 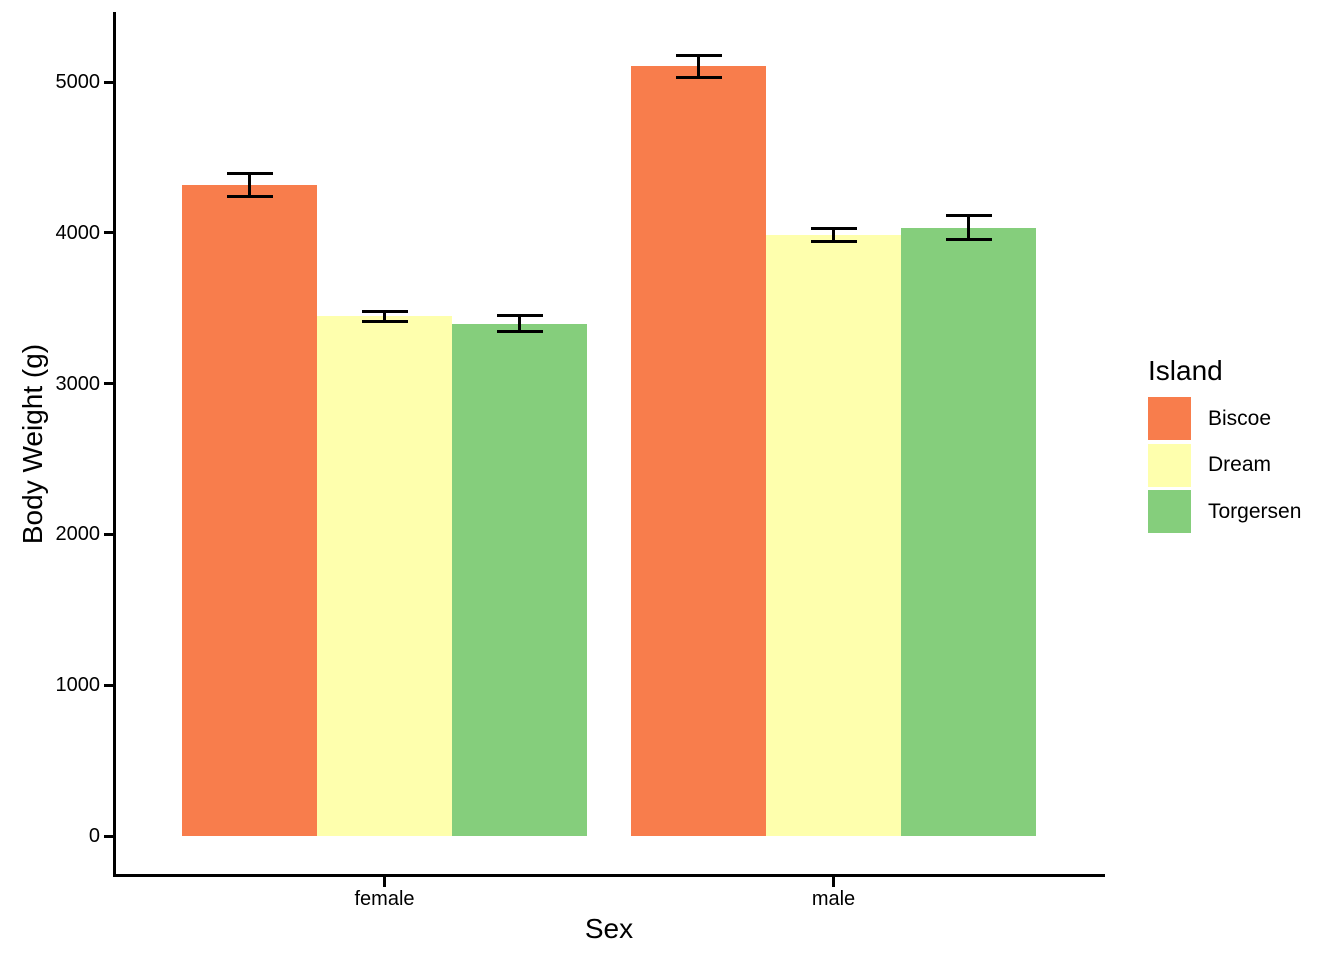 I want to click on errorbar-male-dream-cap-bottom, so click(x=833, y=241).